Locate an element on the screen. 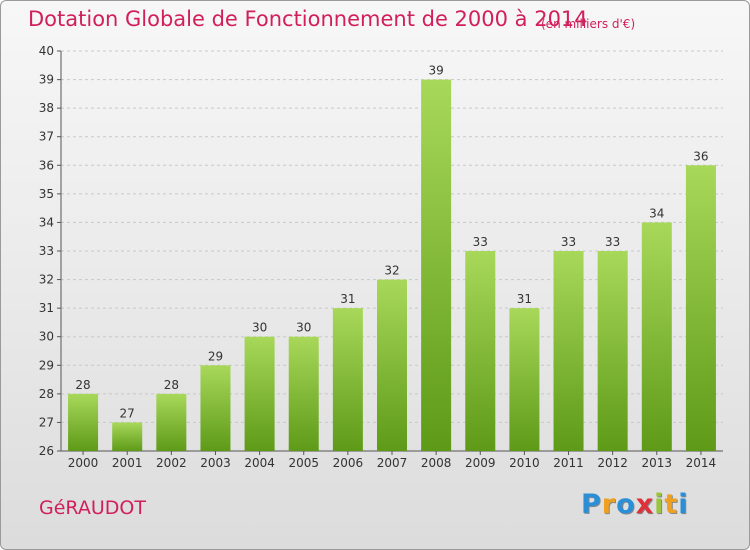  y-tick-label: 33 is located at coordinates (46, 251).